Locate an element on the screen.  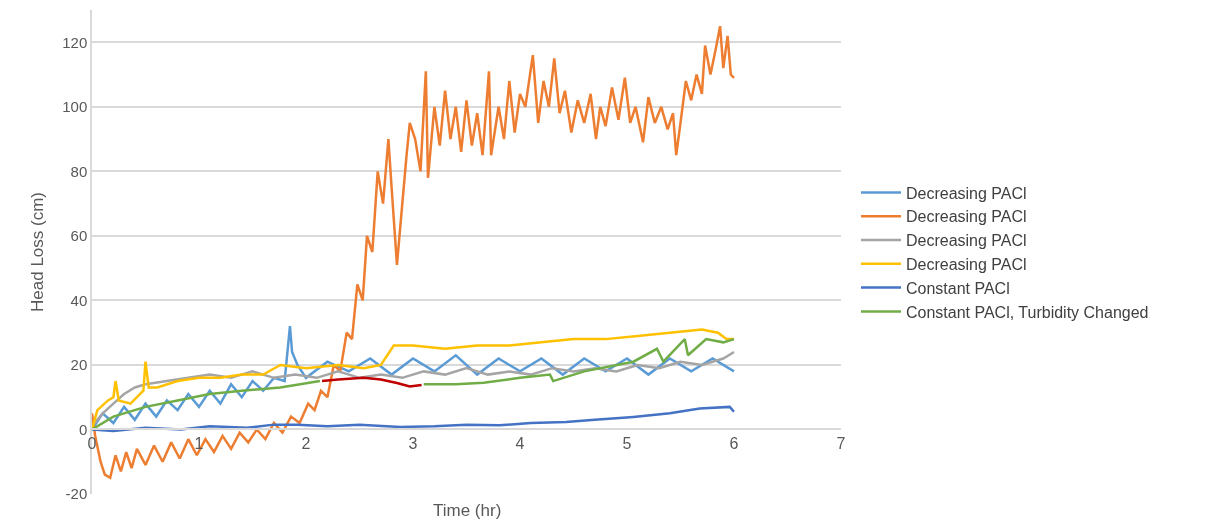
y-tick-label: 100 is located at coordinates (75, 107).